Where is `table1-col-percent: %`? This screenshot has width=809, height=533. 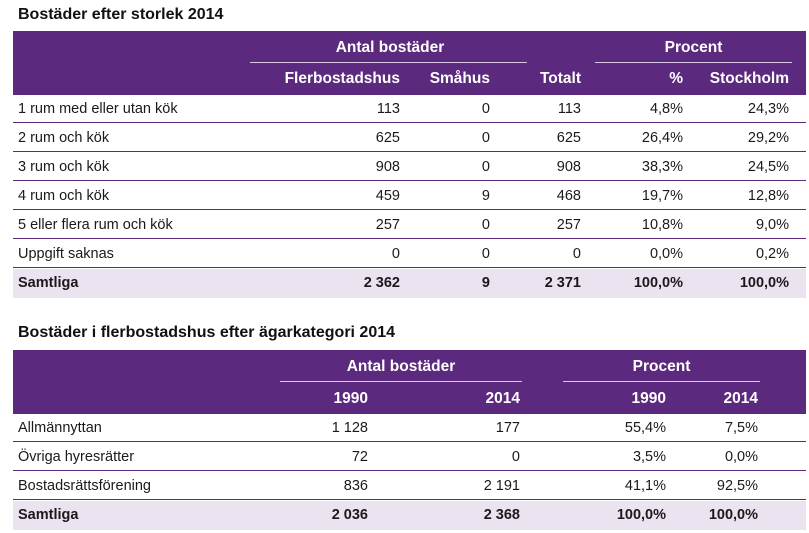
table1-col-percent: % is located at coordinates (676, 78).